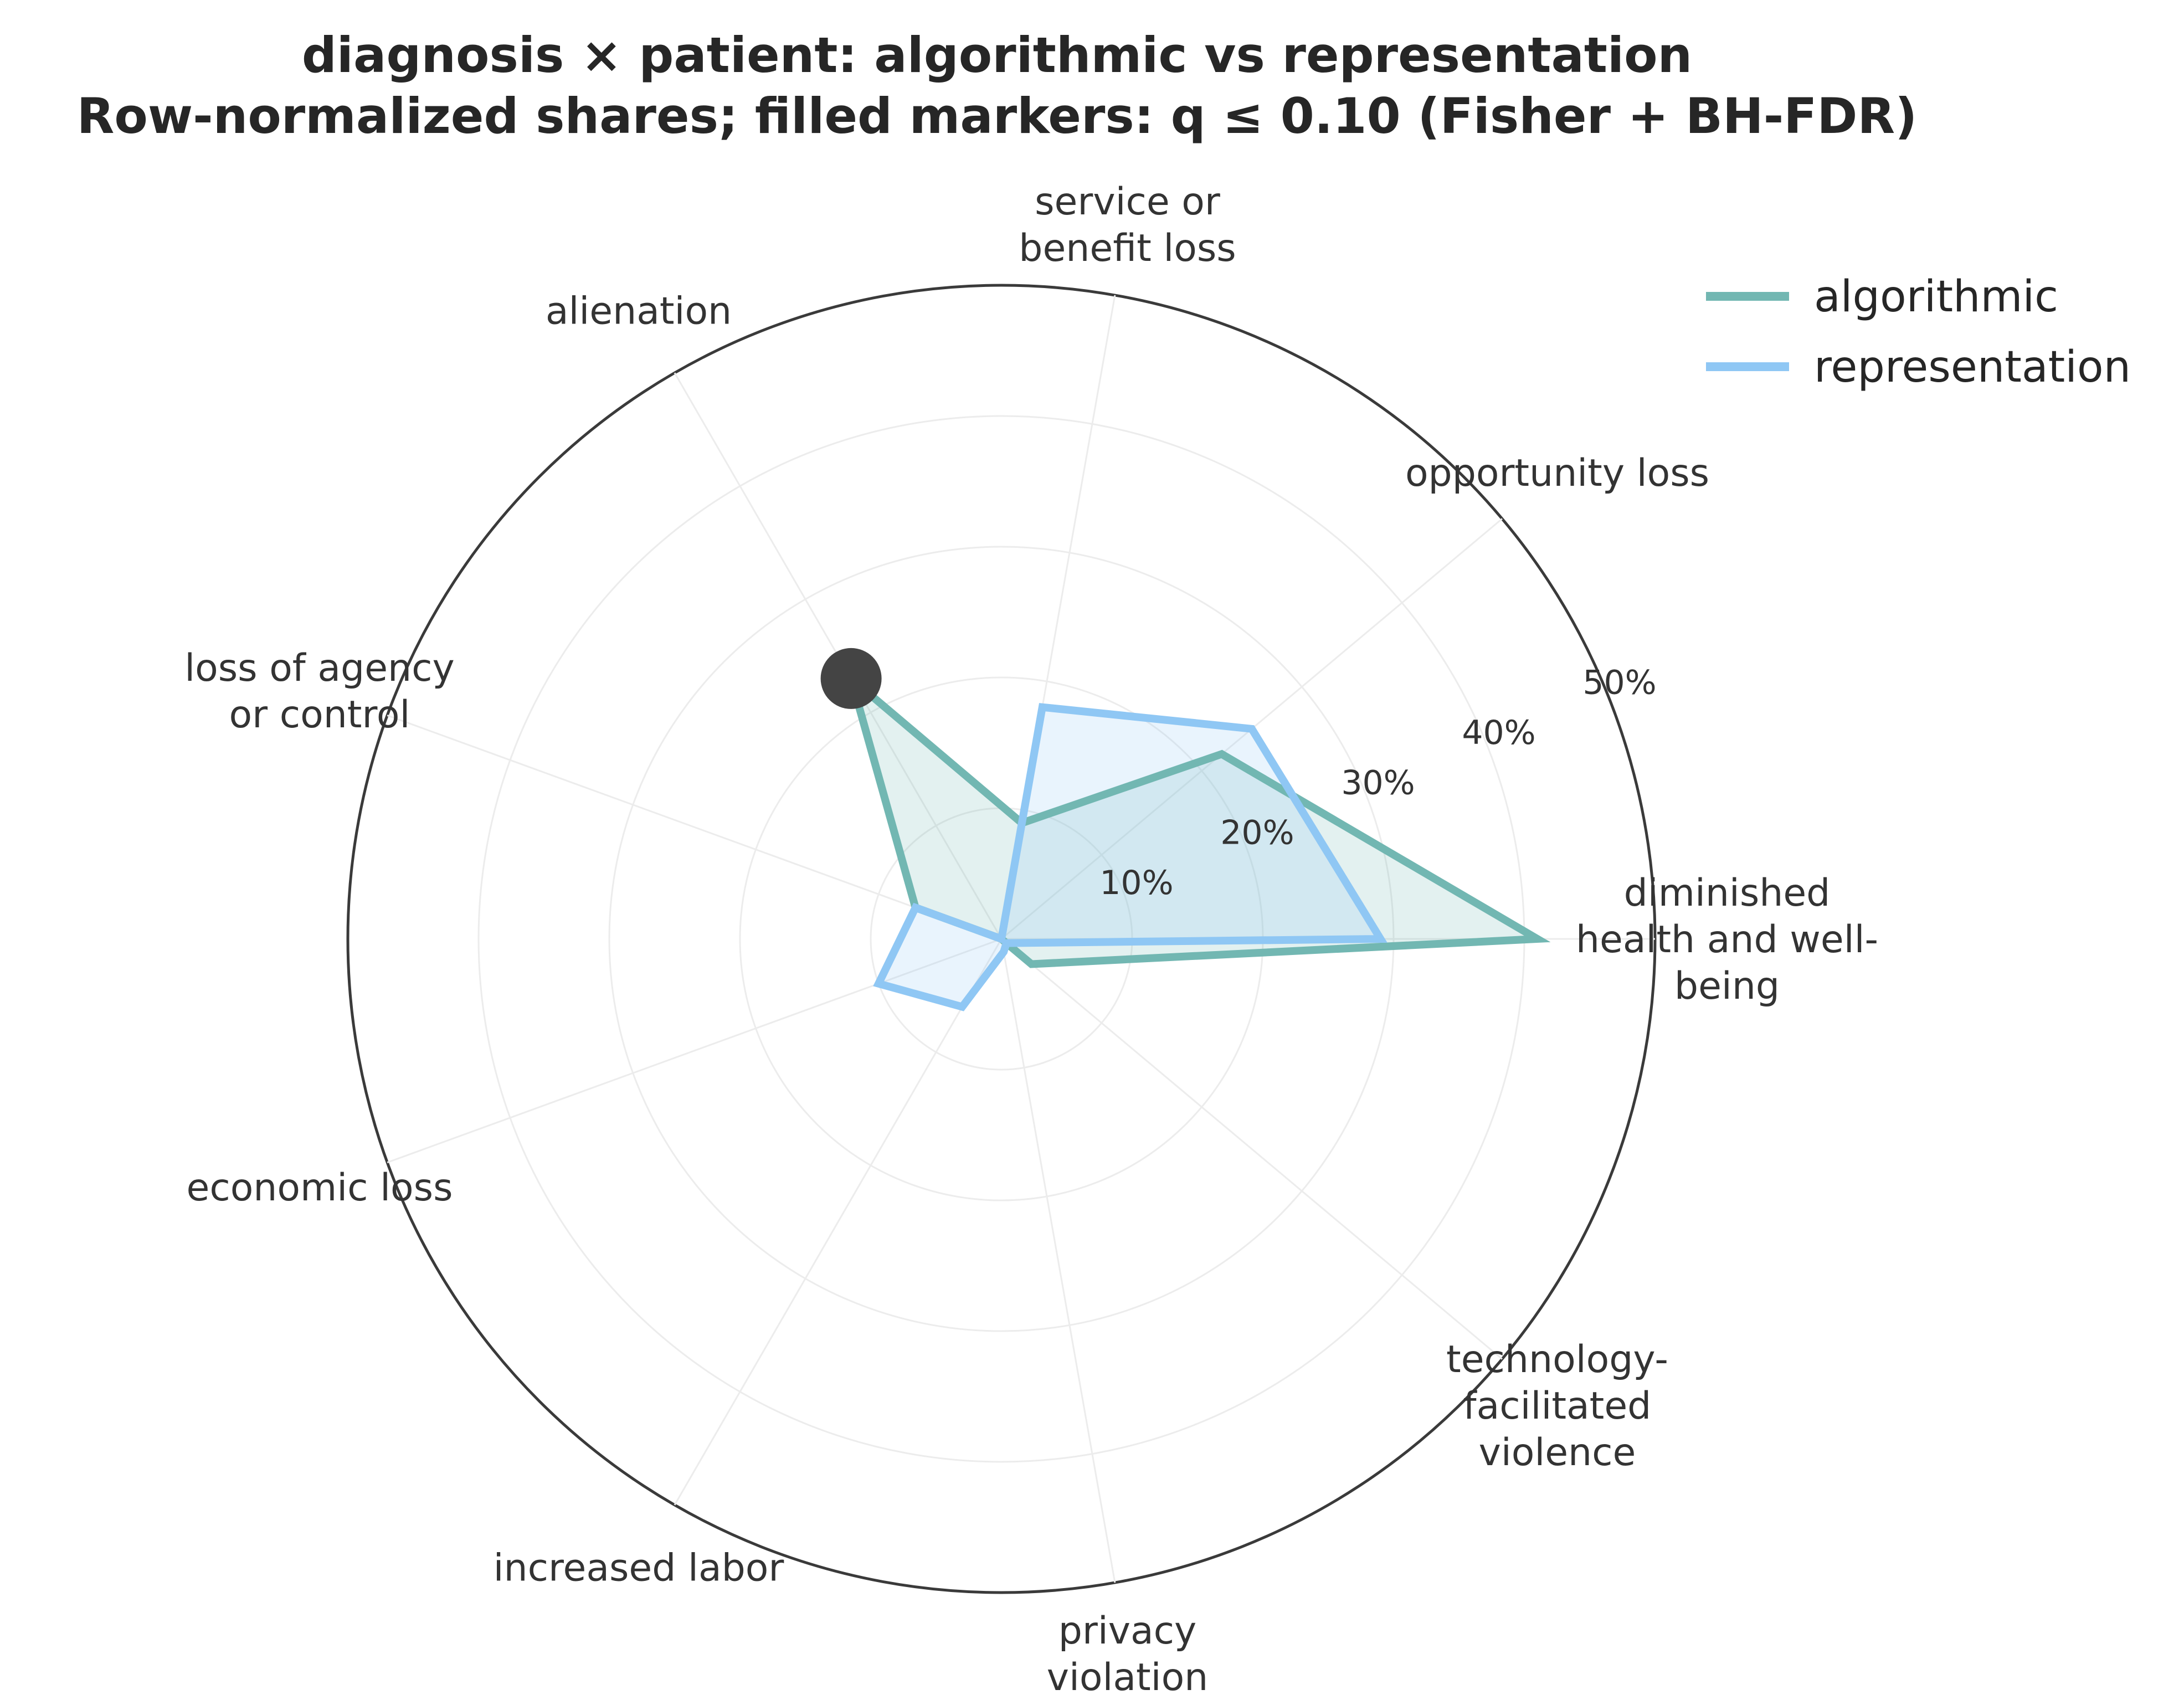  Describe the element at coordinates (1127, 225) in the screenshot. I see `category-label-service-or-benefit-loss: service or benefit loss` at that location.